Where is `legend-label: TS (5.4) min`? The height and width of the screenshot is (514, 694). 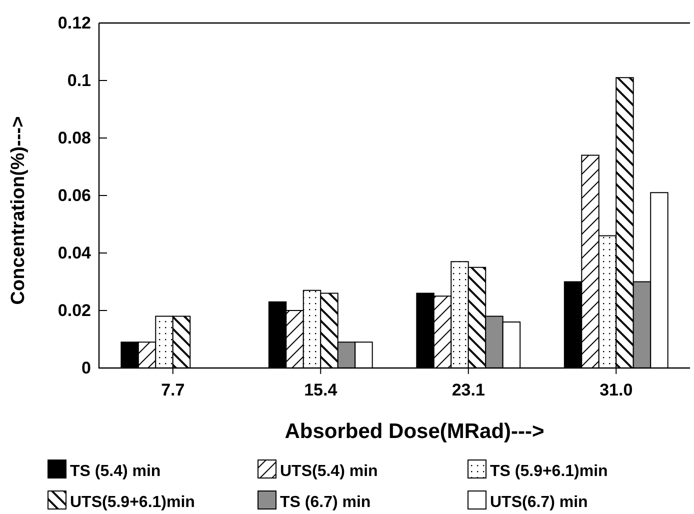 legend-label: TS (5.4) min is located at coordinates (115, 471).